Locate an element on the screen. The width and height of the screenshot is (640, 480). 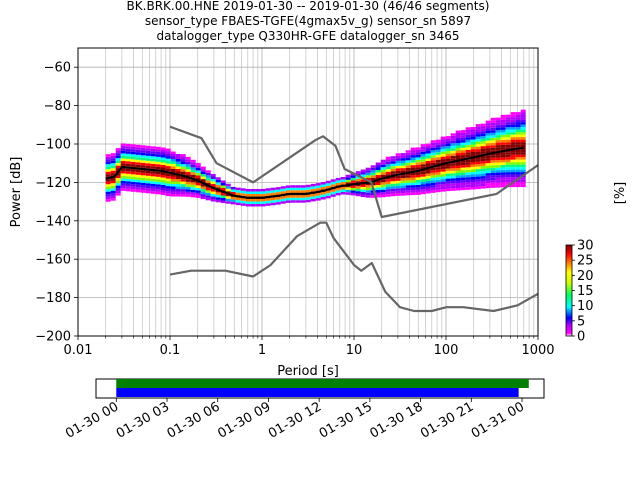
timeline-tick-label: 01-30 18 is located at coordinates (396, 420).